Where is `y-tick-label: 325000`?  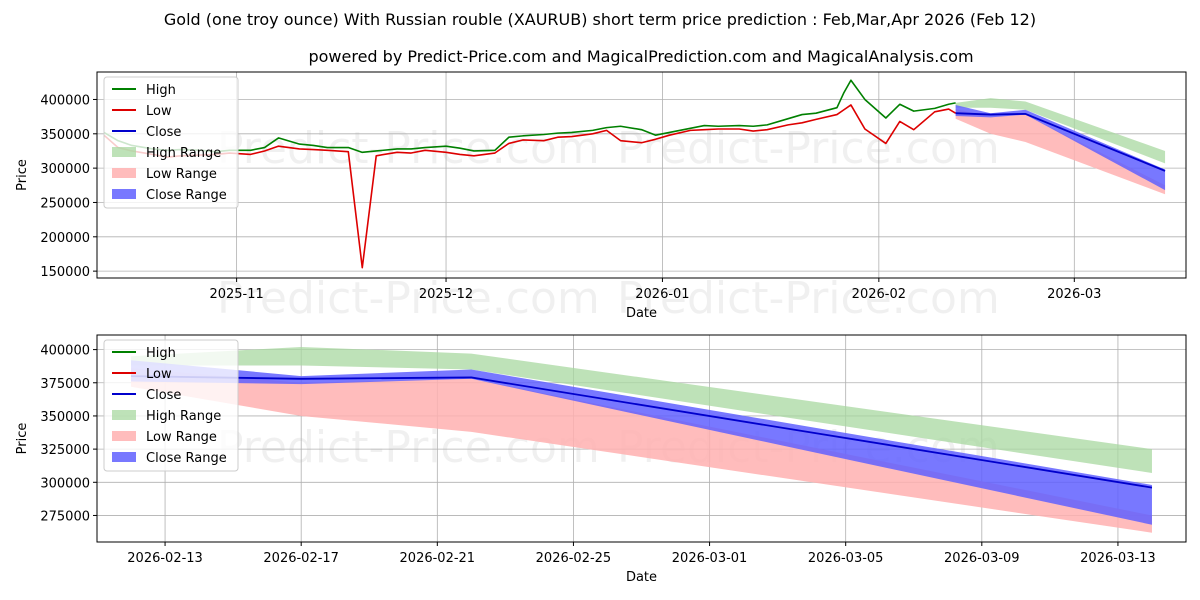
y-tick-label: 325000 is located at coordinates (65, 450).